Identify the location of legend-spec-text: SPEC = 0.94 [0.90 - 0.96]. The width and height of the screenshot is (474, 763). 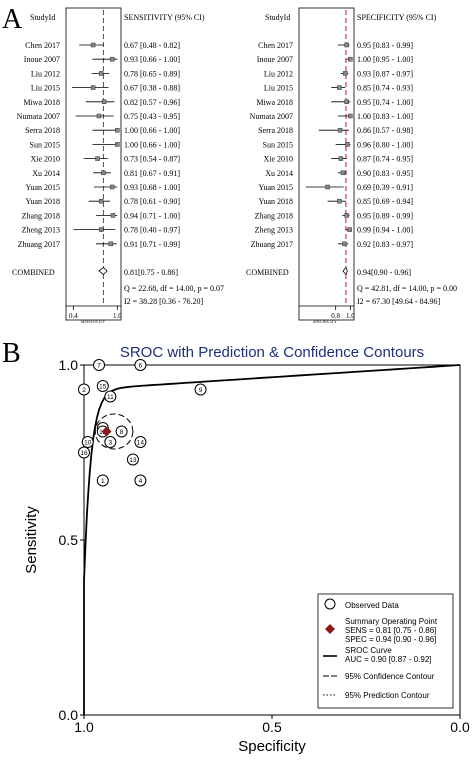
(390, 639).